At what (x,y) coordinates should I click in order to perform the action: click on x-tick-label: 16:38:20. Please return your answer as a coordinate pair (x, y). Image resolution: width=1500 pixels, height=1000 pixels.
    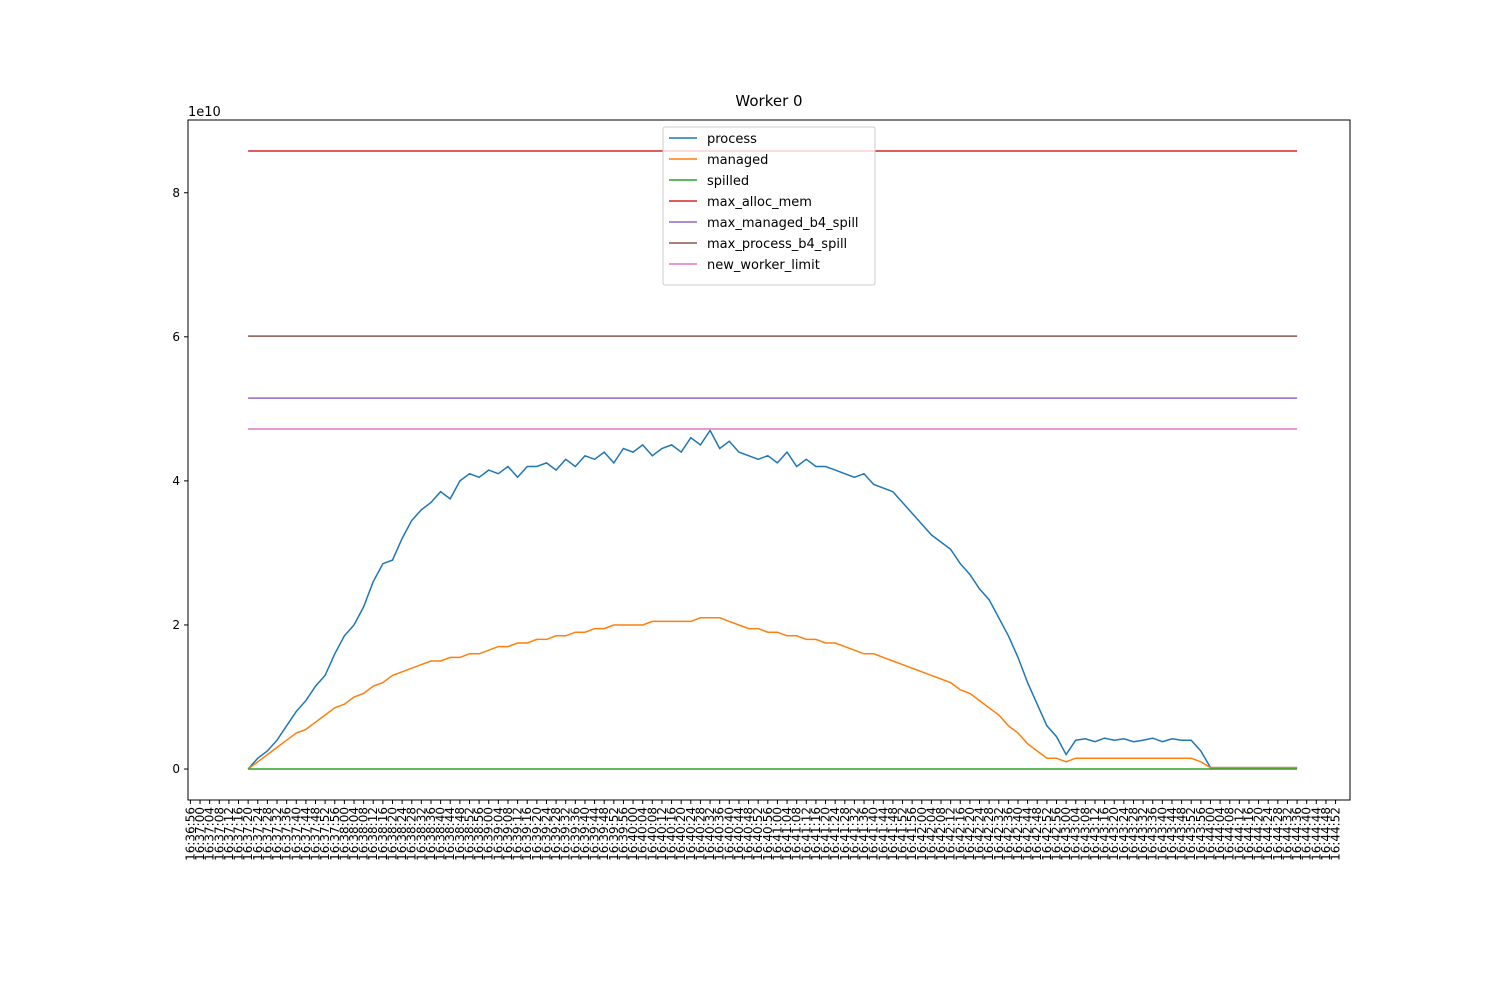
    Looking at the image, I should click on (392, 834).